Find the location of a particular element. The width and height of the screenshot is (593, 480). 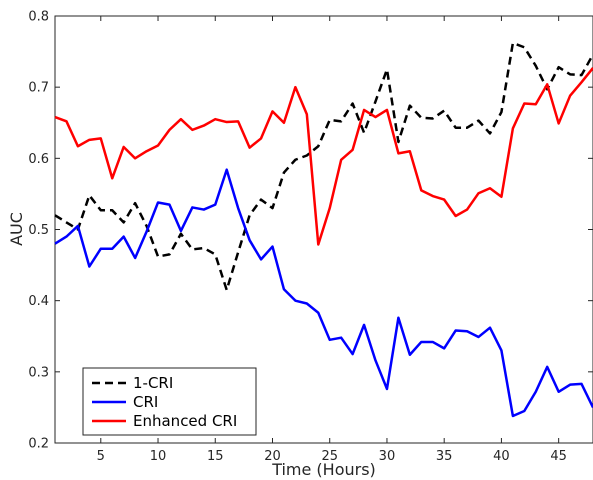

x-tick-label: 25 is located at coordinates (329, 456).